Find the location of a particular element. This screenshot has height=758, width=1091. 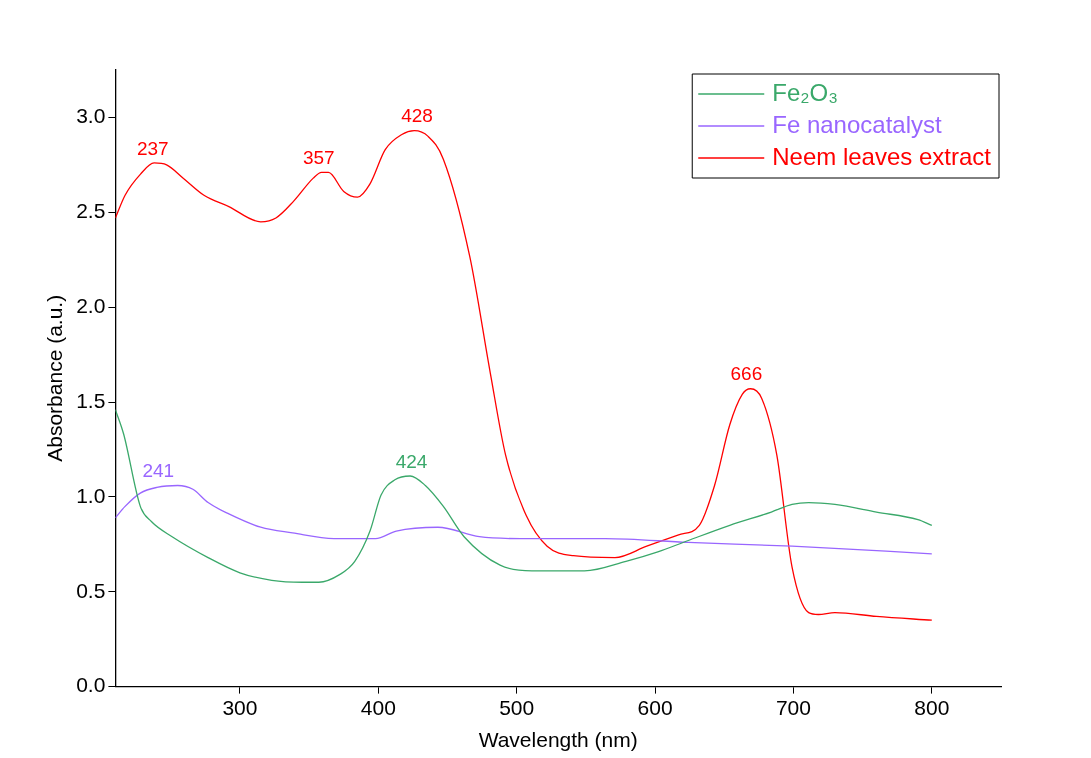

annotation: 666 is located at coordinates (746, 374).